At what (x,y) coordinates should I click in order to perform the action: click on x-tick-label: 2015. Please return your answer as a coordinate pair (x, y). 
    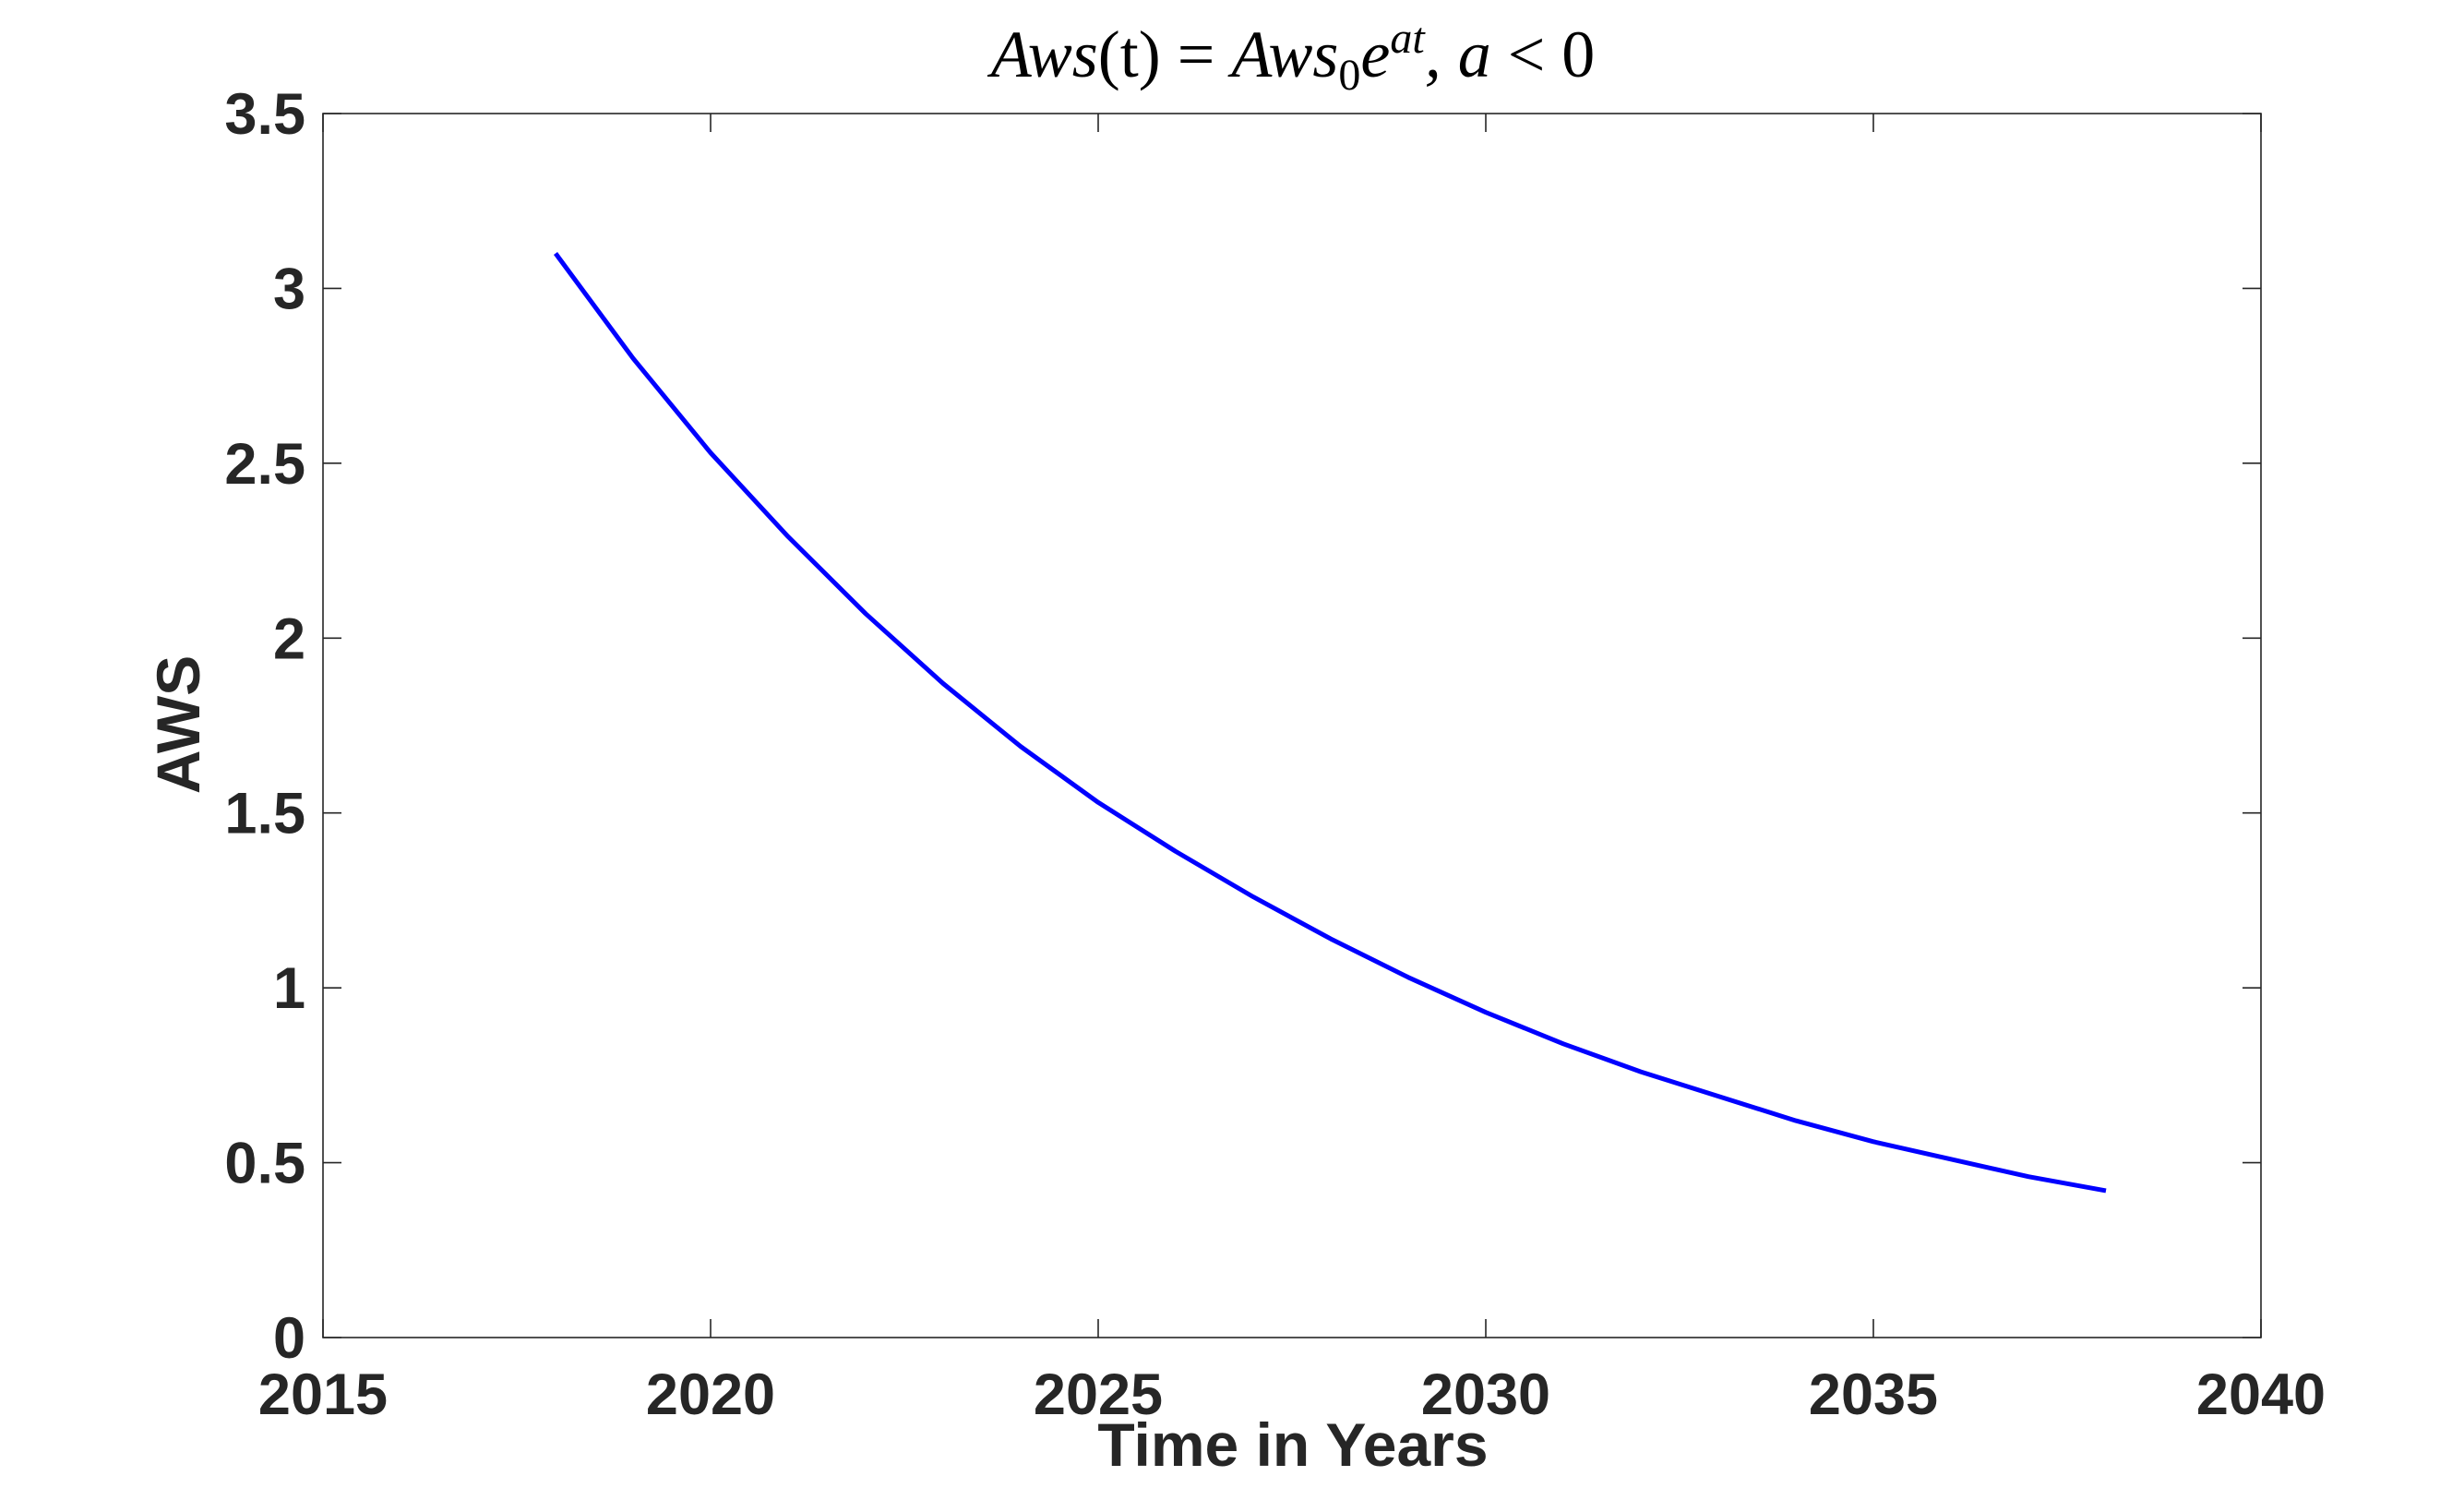
    Looking at the image, I should click on (323, 1394).